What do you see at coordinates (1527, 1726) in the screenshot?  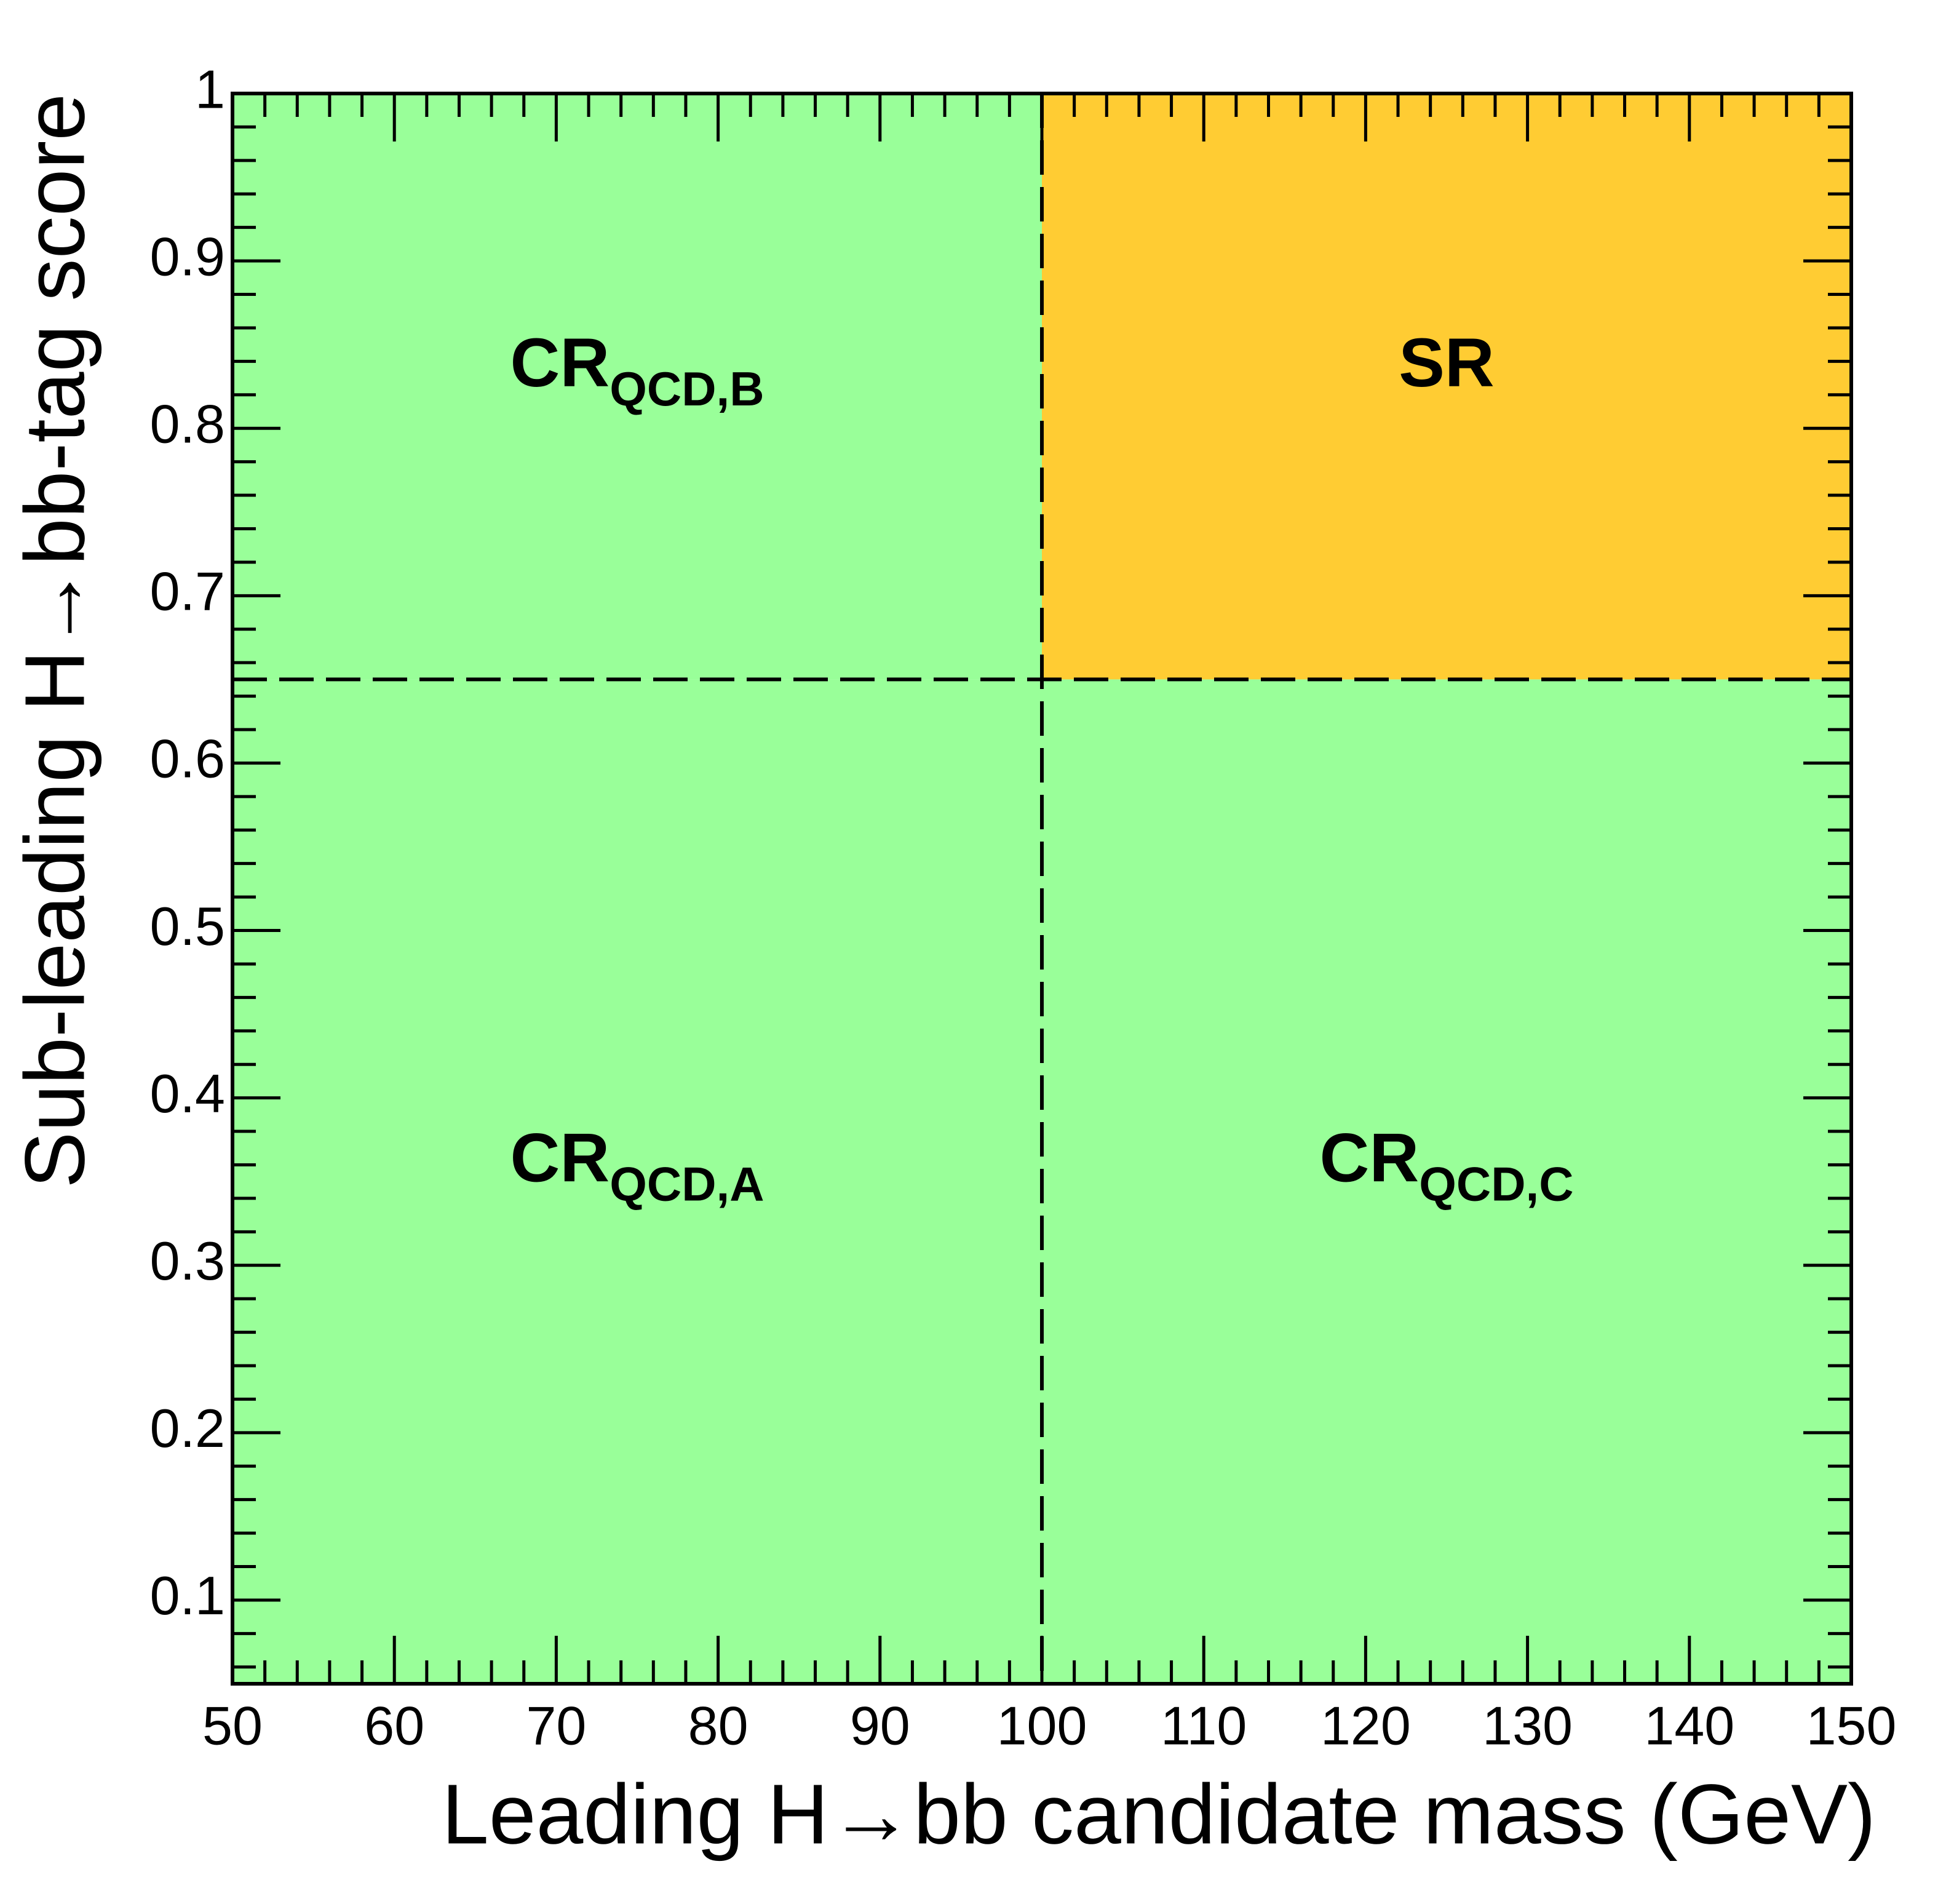 I see `x-tick-label: 130` at bounding box center [1527, 1726].